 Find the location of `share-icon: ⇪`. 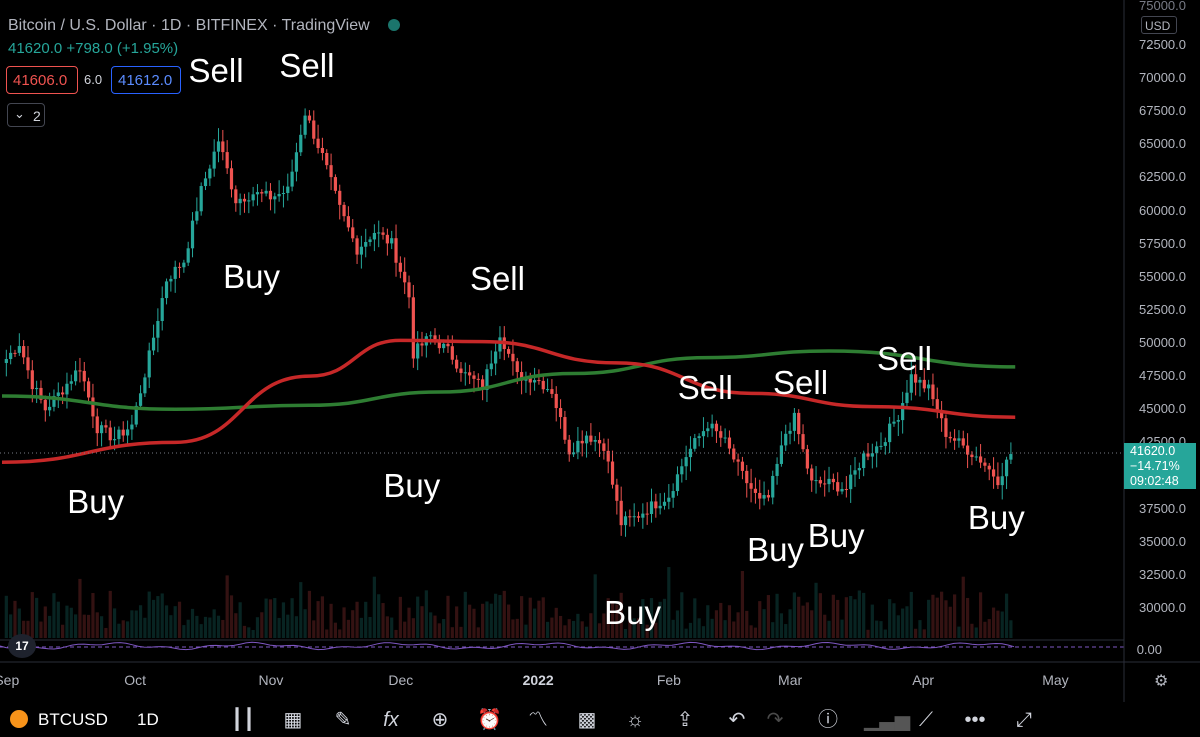

share-icon: ⇪ is located at coordinates (685, 720).